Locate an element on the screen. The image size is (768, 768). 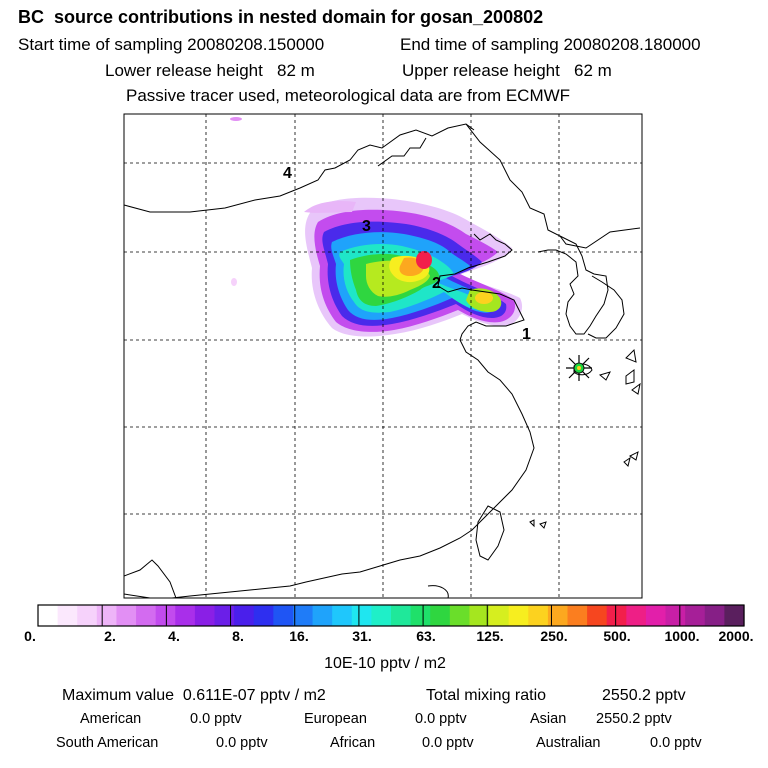
colorbar-tick: 250. is located at coordinates (554, 636).